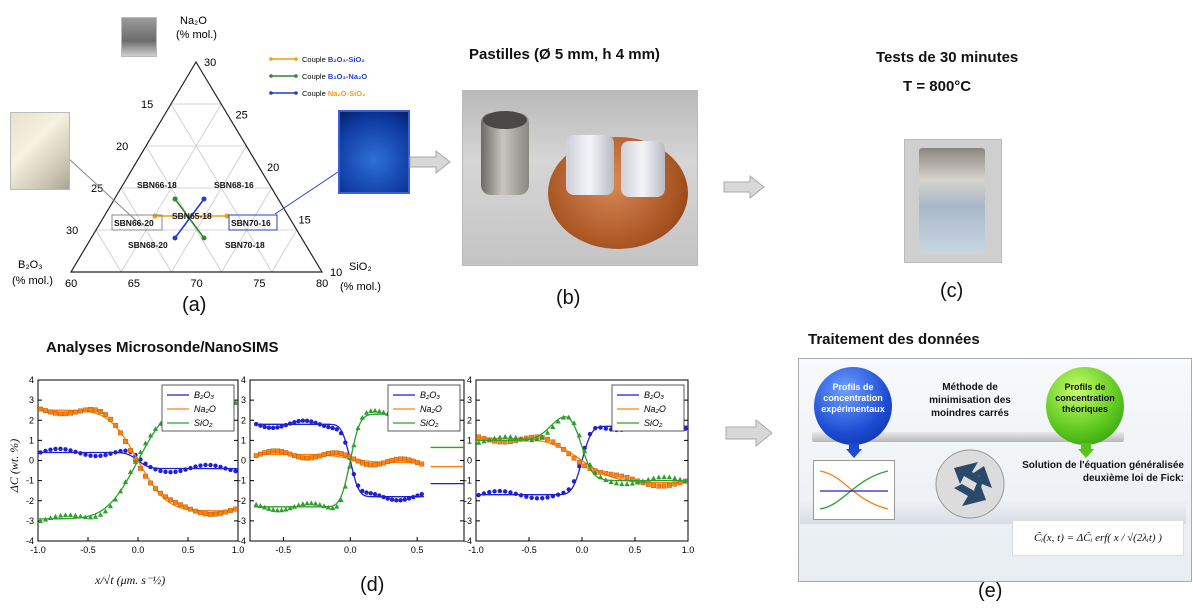 The height and width of the screenshot is (608, 1193). What do you see at coordinates (162, 347) in the screenshot?
I see `panel-d-title: Analyses Microsonde/NanoSIMS` at bounding box center [162, 347].